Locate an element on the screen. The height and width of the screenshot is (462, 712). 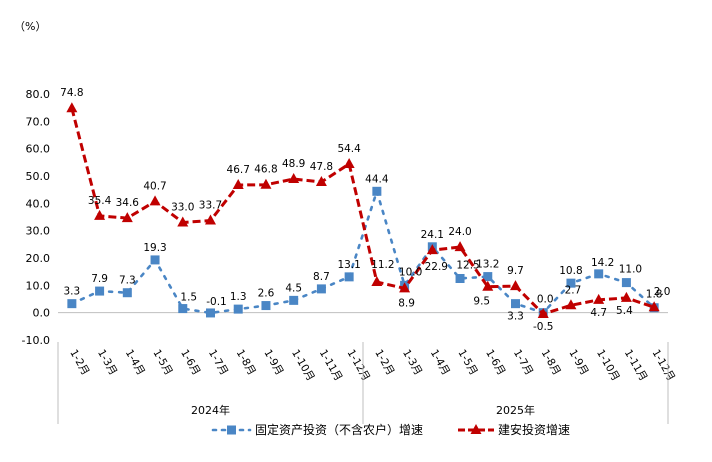
data-label-construction-investment: 33.0 is located at coordinates (182, 207).